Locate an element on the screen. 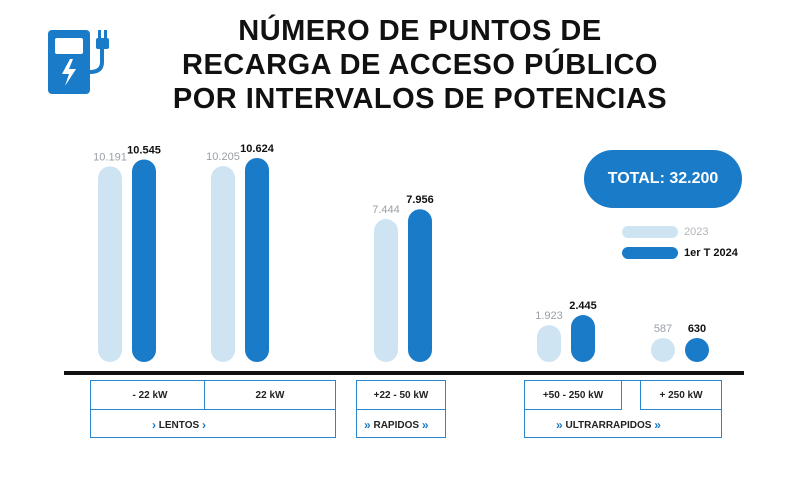  legend-item-2023: 2023 is located at coordinates (665, 232).